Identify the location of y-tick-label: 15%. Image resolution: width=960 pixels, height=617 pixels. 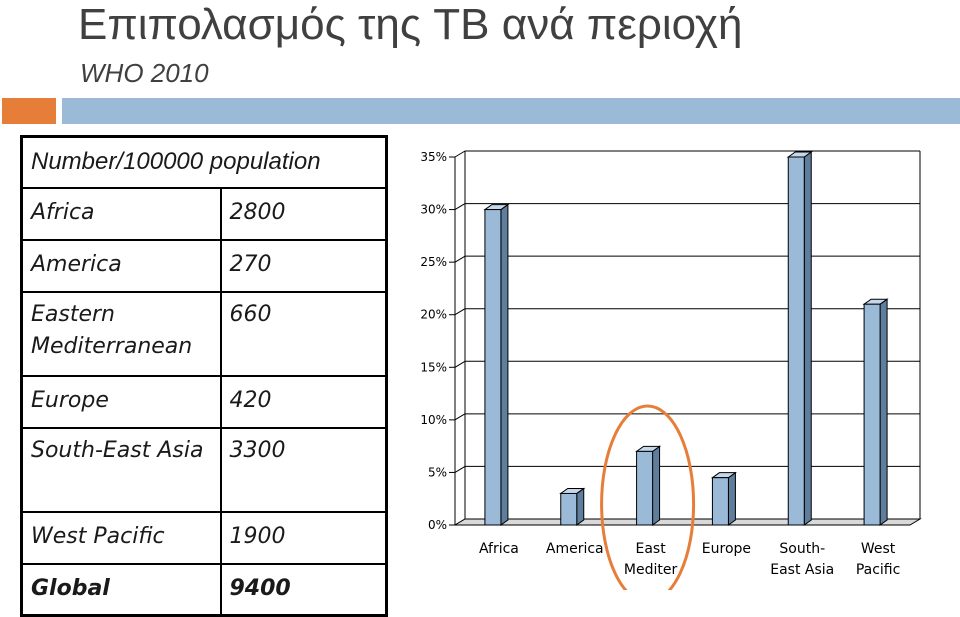
(433, 367).